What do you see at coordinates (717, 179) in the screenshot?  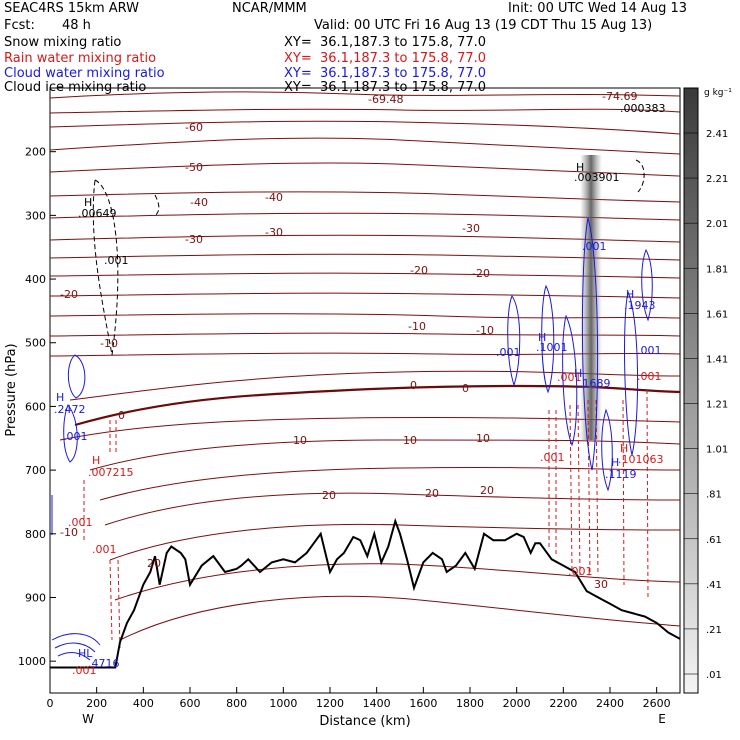 I see `colorbar-label: 2.21` at bounding box center [717, 179].